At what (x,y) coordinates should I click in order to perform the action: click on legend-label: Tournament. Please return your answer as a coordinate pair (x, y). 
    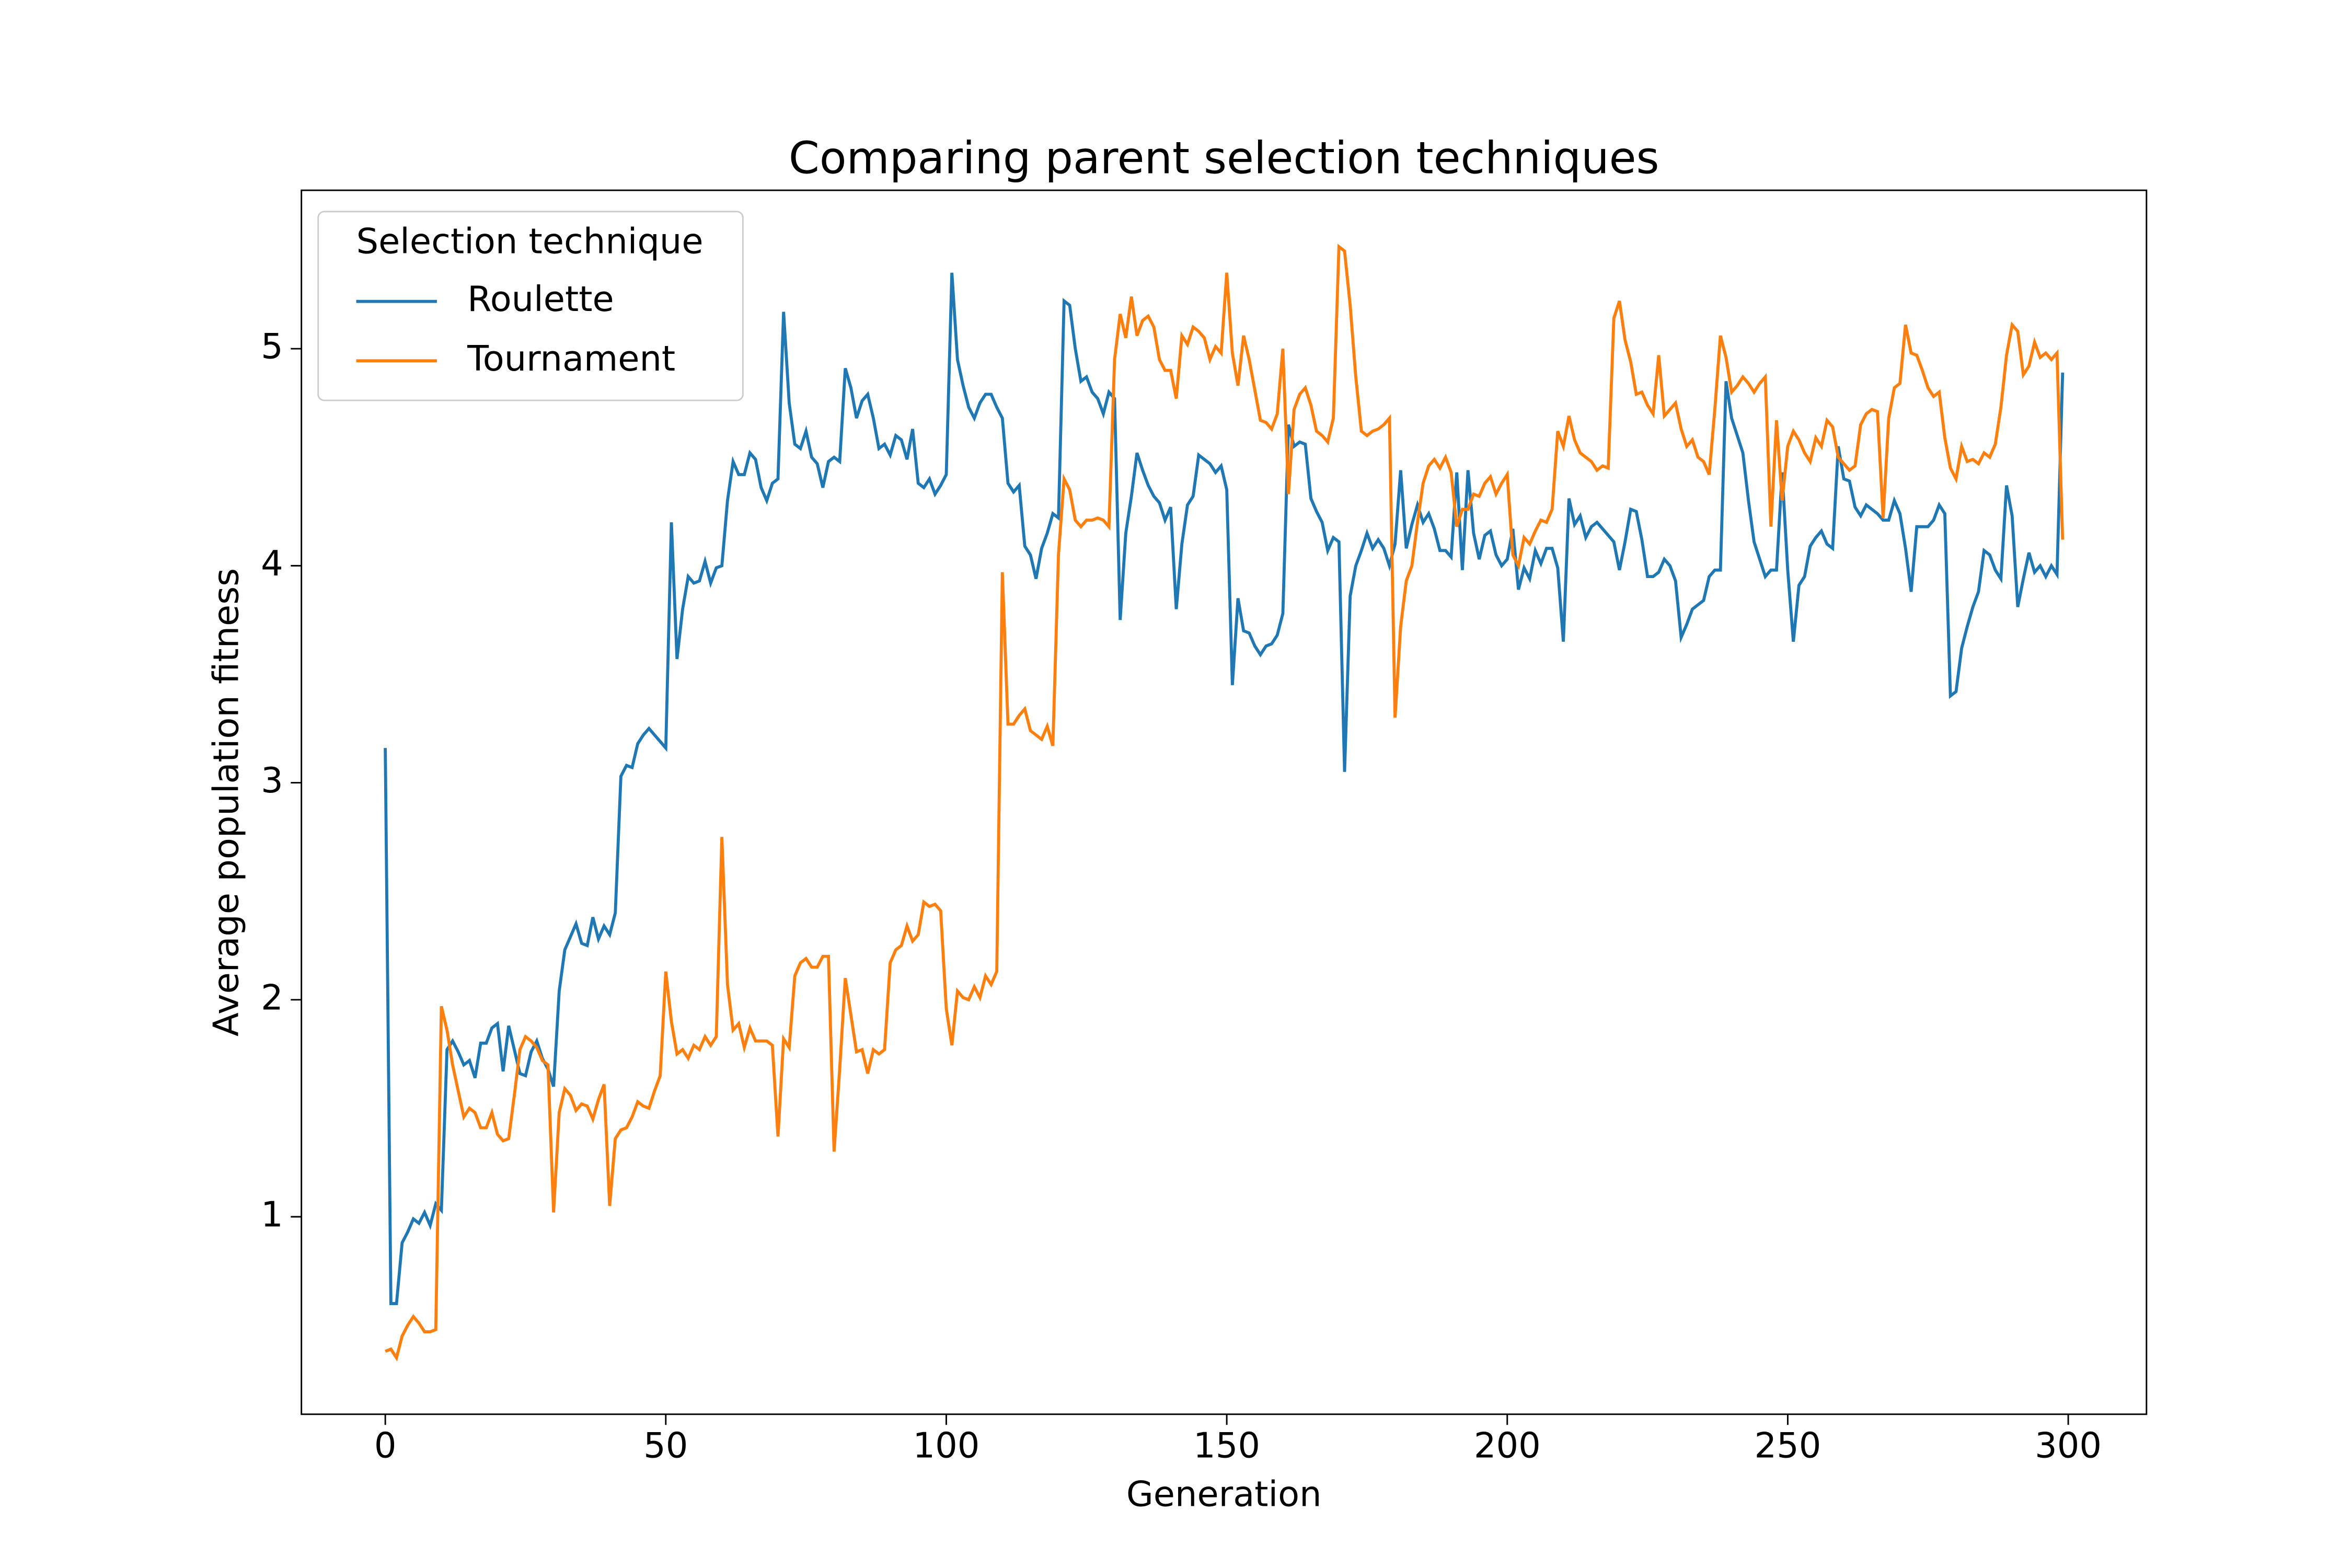
    Looking at the image, I should click on (571, 358).